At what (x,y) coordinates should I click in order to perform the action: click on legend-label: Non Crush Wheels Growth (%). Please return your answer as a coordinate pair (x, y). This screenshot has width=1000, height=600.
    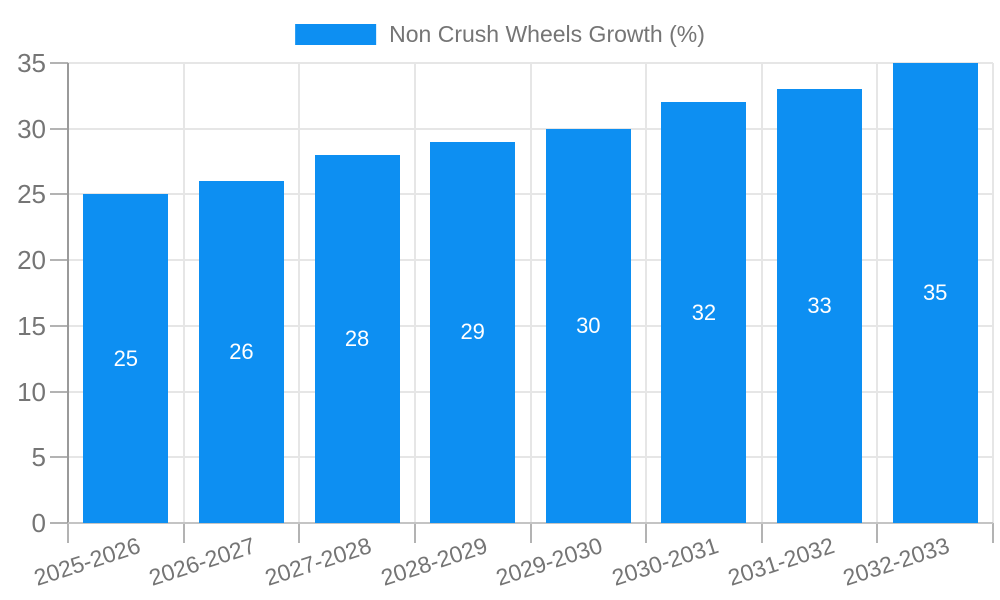
    Looking at the image, I should click on (547, 34).